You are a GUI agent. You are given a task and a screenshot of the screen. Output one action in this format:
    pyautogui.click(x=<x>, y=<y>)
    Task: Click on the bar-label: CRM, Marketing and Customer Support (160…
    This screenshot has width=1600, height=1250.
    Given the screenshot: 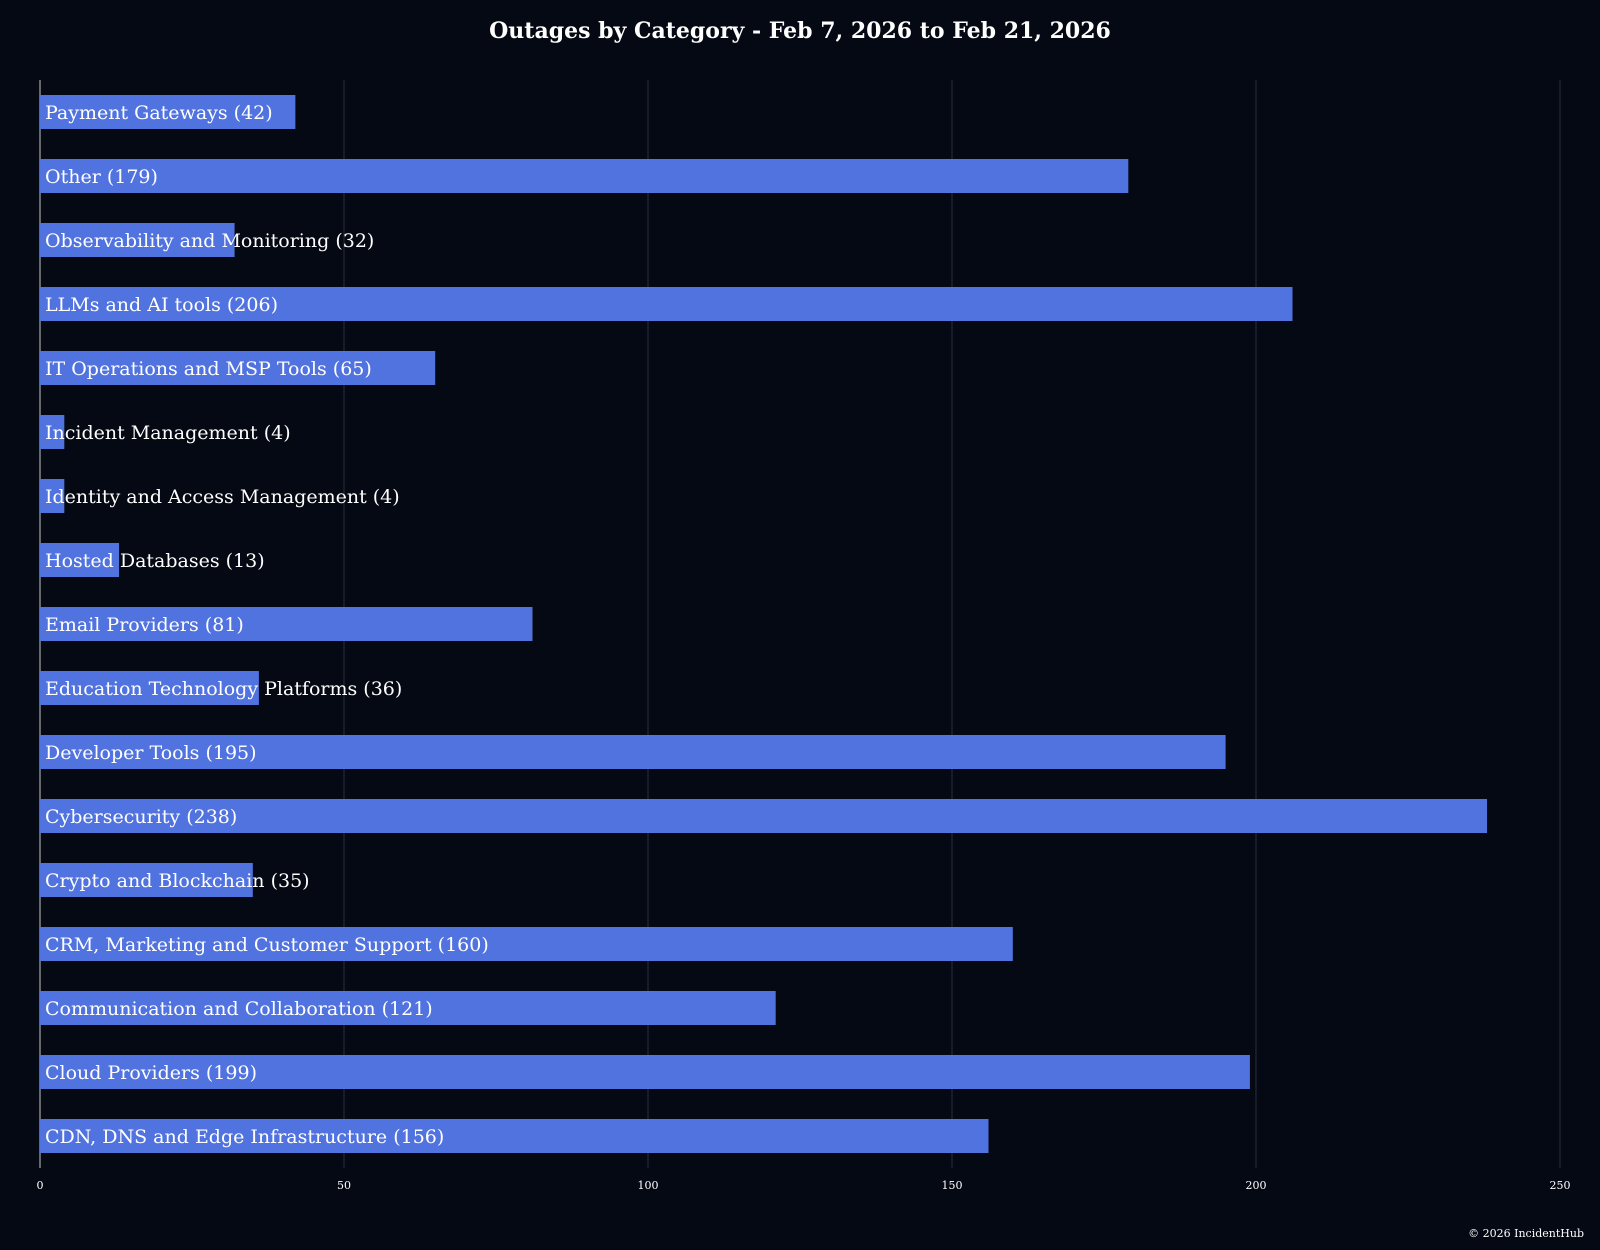 What is the action you would take?
    pyautogui.click(x=267, y=945)
    